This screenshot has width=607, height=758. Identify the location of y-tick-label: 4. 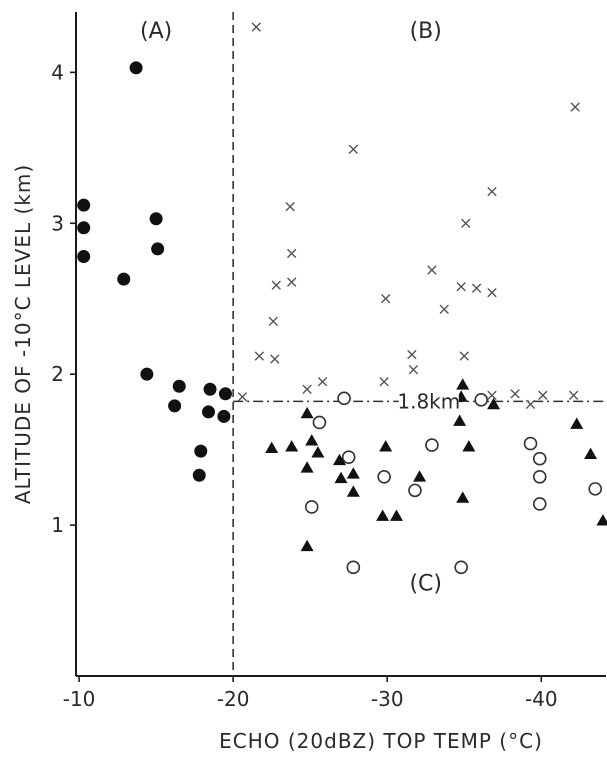
(57, 72).